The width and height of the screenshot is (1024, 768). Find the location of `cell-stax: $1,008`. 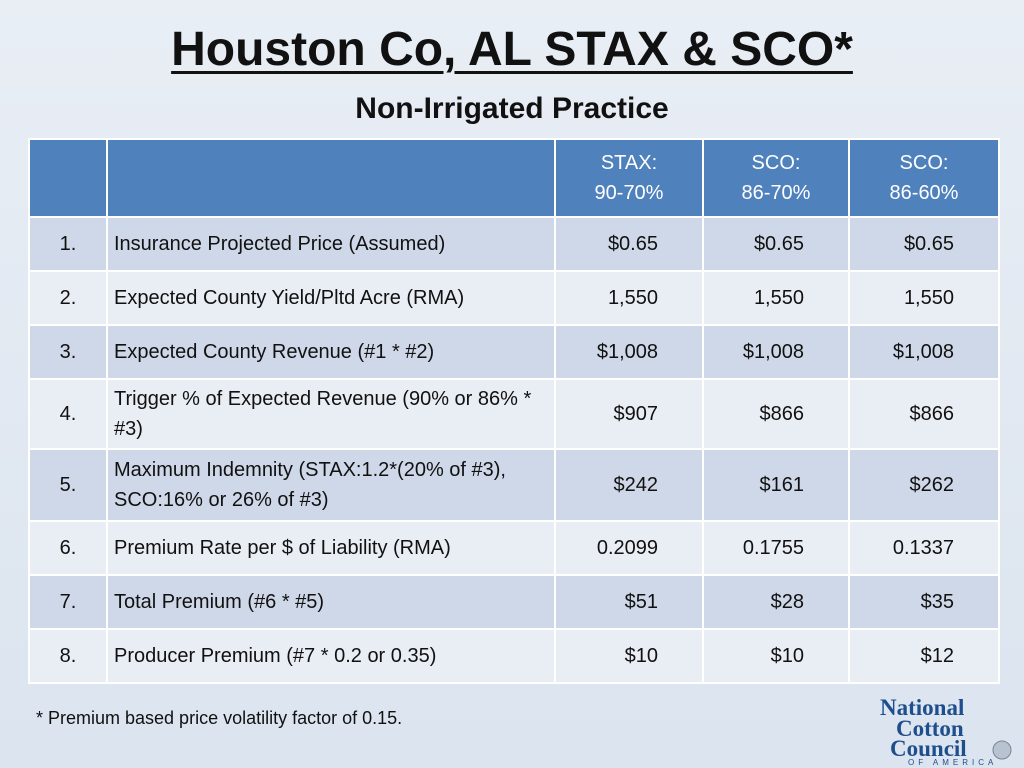

cell-stax: $1,008 is located at coordinates (629, 352).